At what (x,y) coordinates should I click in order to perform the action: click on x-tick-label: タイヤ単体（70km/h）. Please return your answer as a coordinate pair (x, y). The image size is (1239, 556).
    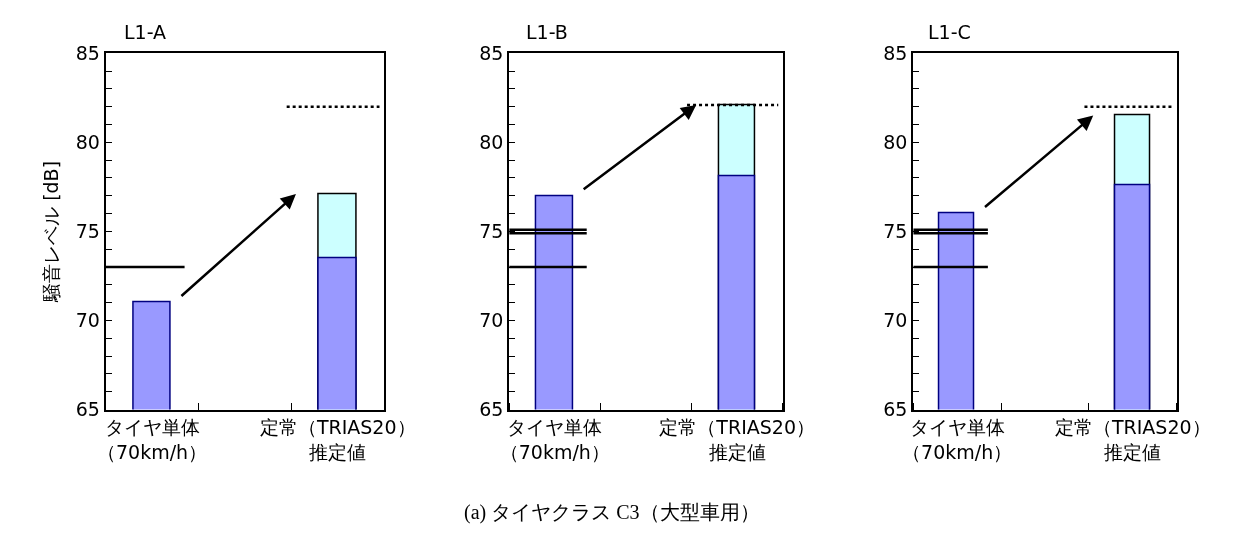
    Looking at the image, I should click on (152, 440).